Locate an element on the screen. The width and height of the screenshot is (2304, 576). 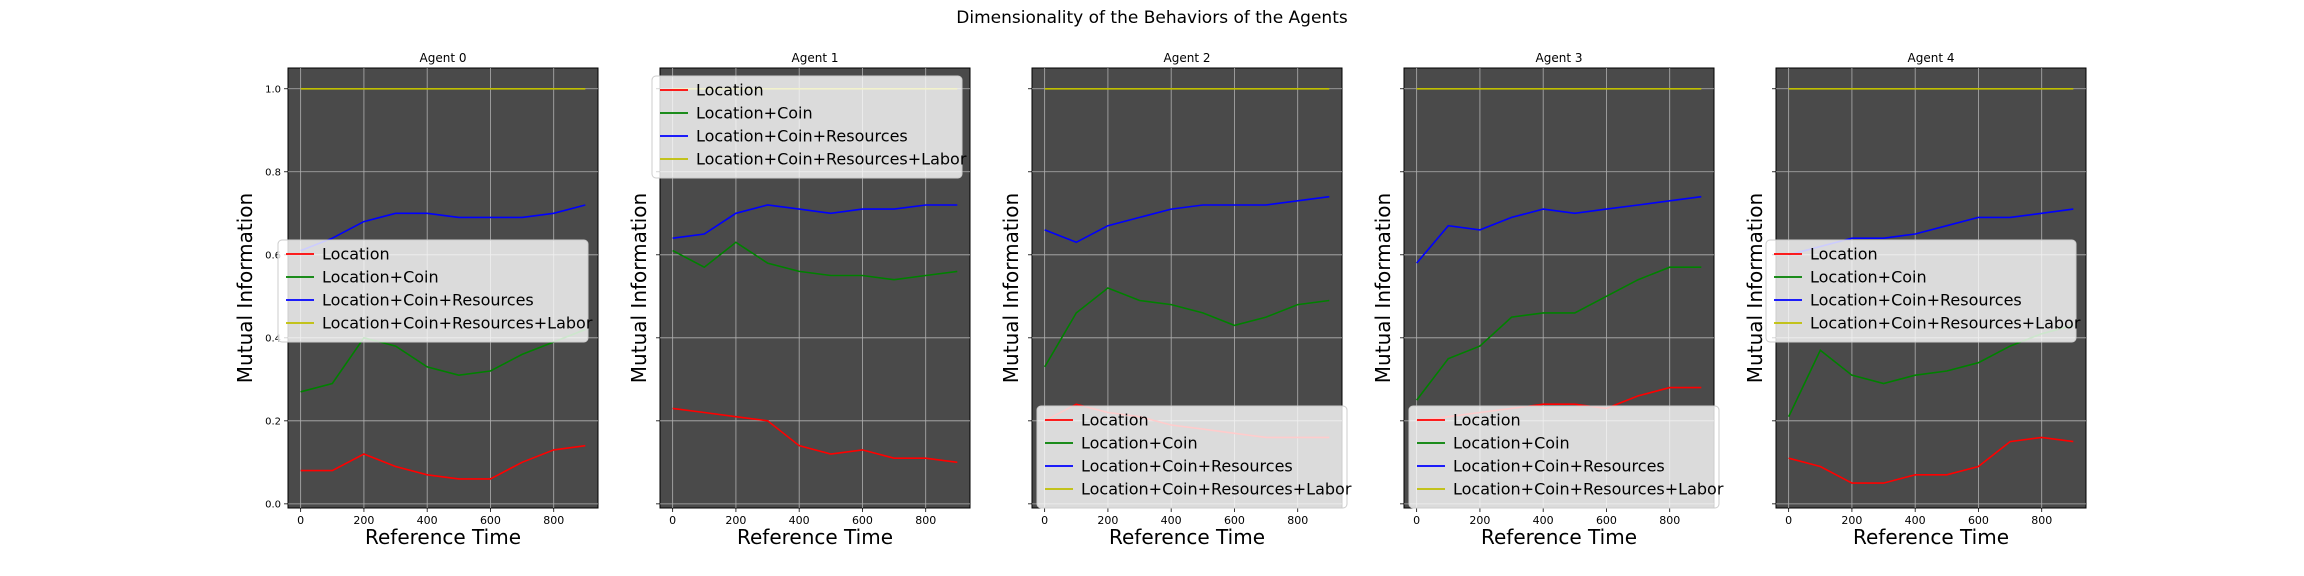
y-tick-label: 0.0 is located at coordinates (273, 504).